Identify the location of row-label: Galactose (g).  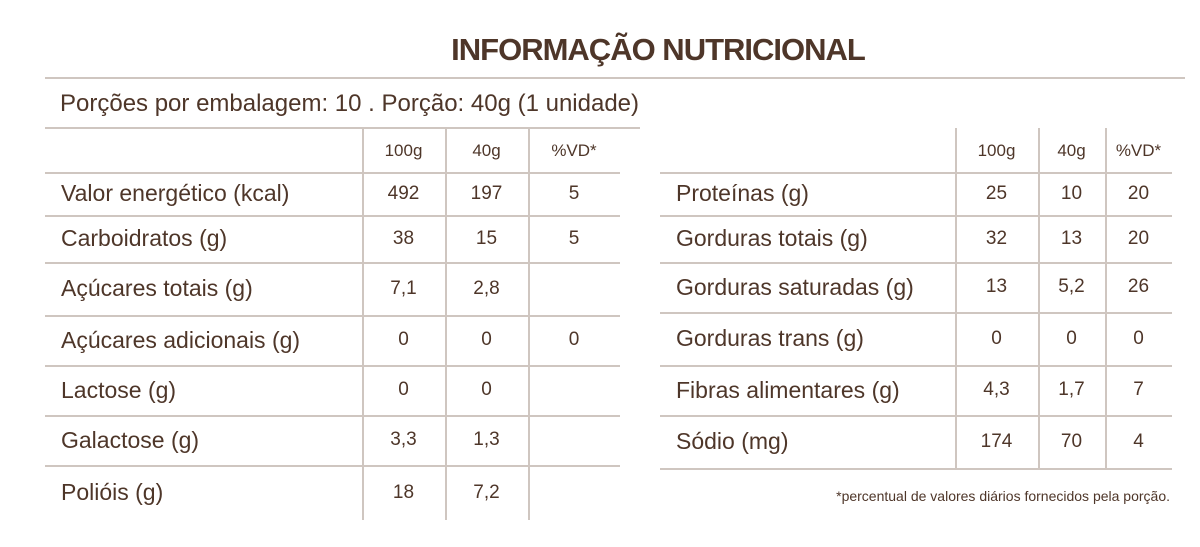
(130, 439).